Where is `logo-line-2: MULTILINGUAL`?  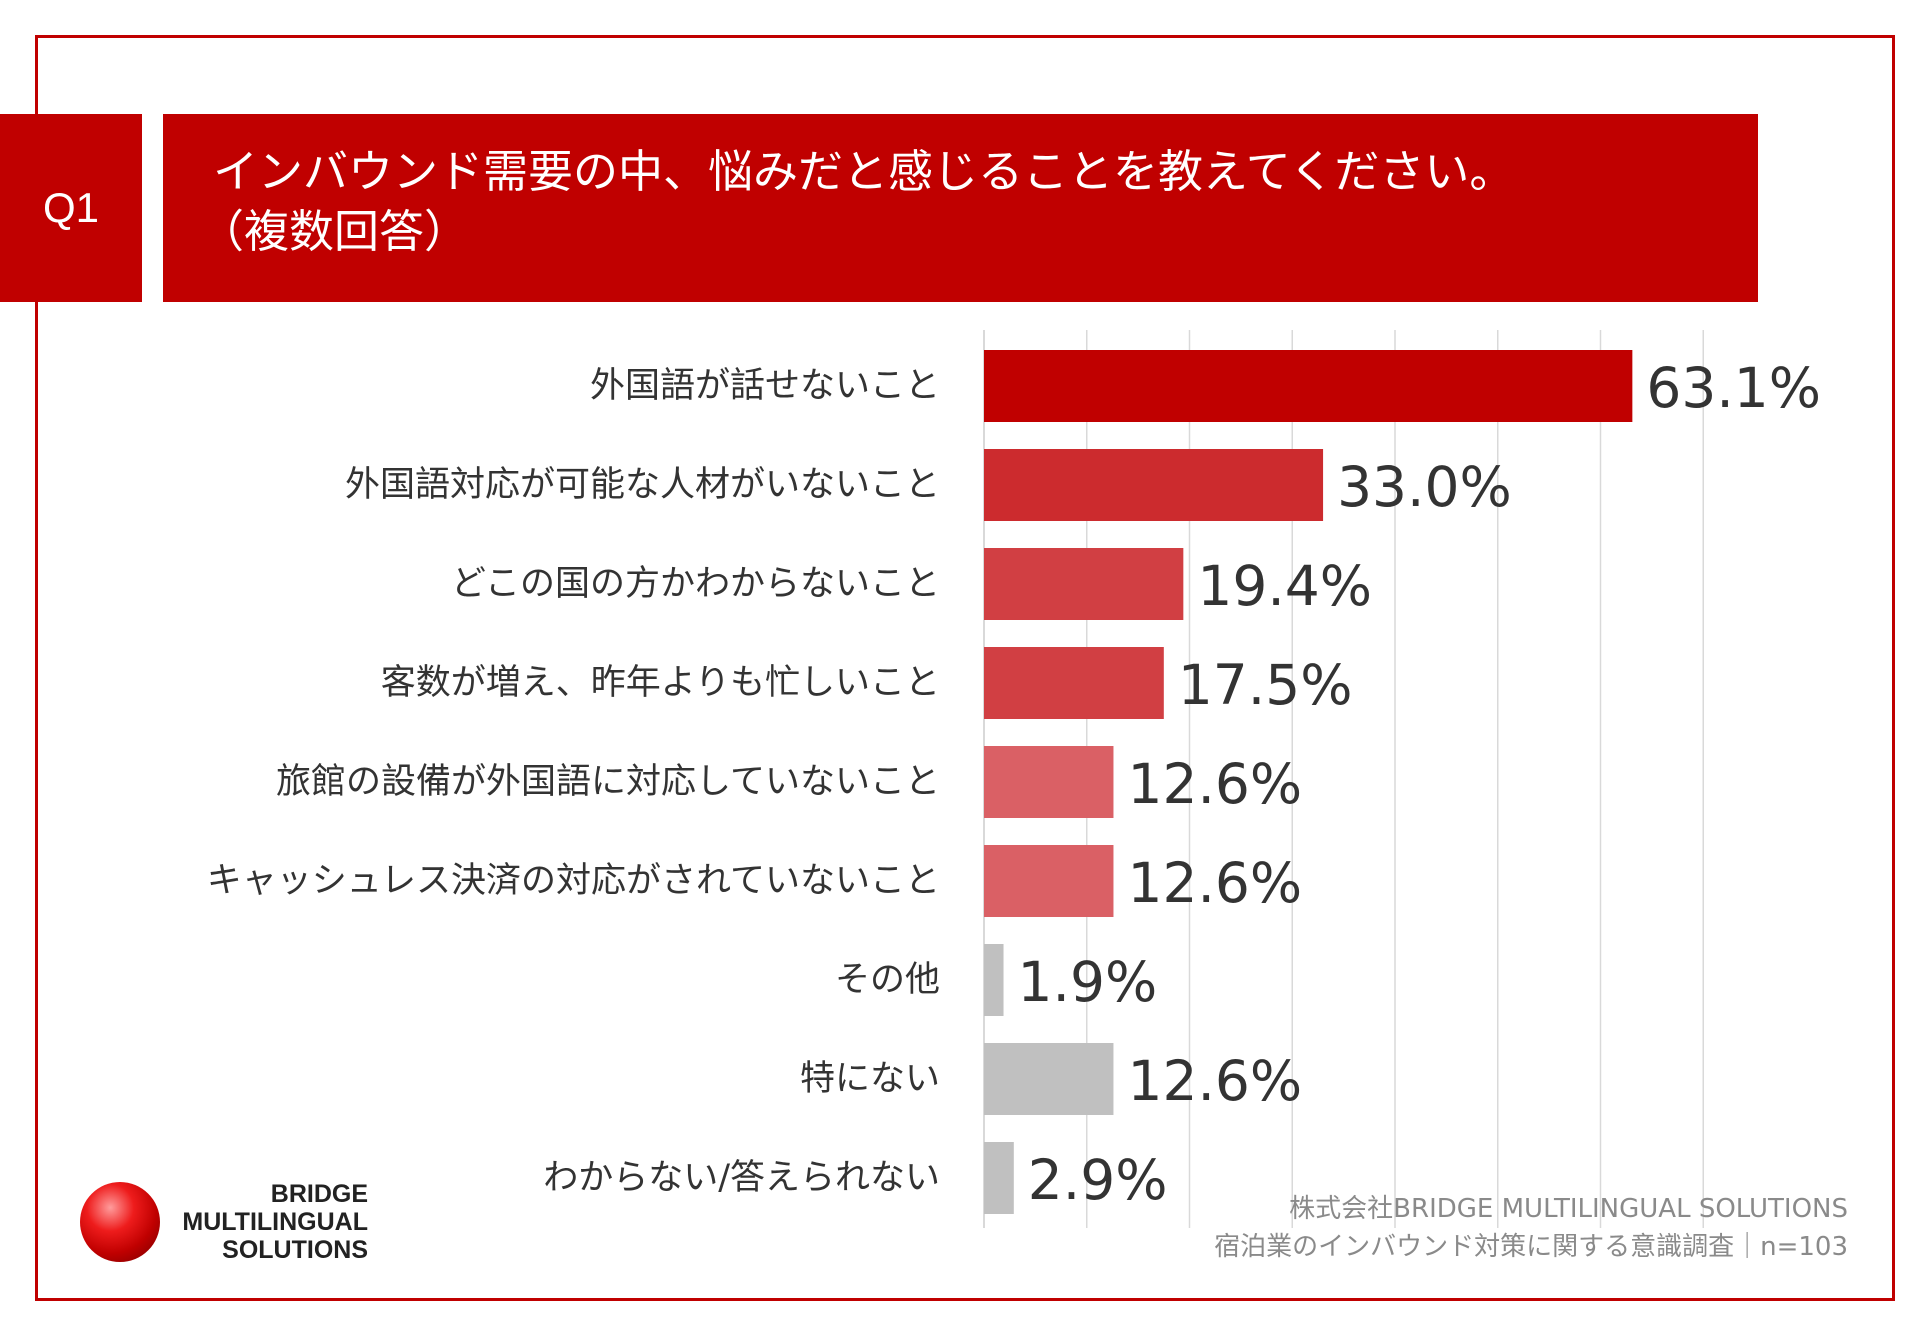 logo-line-2: MULTILINGUAL is located at coordinates (275, 1222).